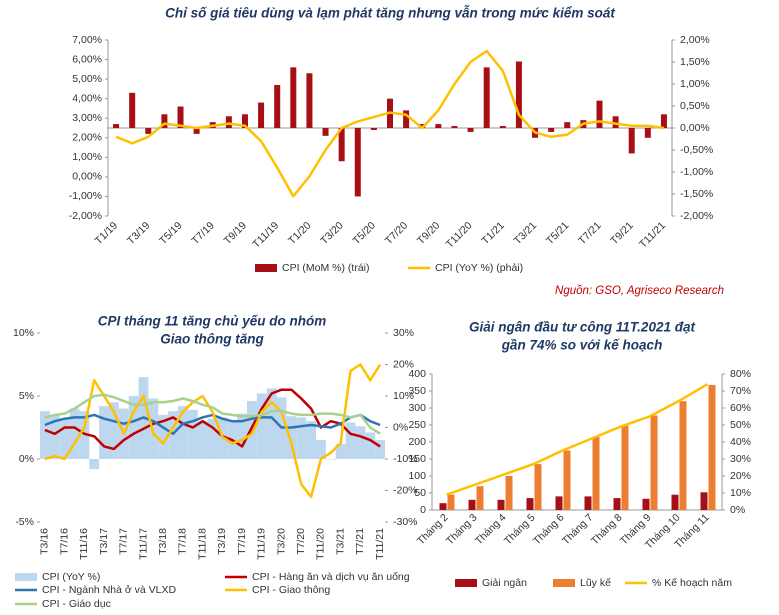  I want to click on x-tick-label: T5/20, so click(364, 233).